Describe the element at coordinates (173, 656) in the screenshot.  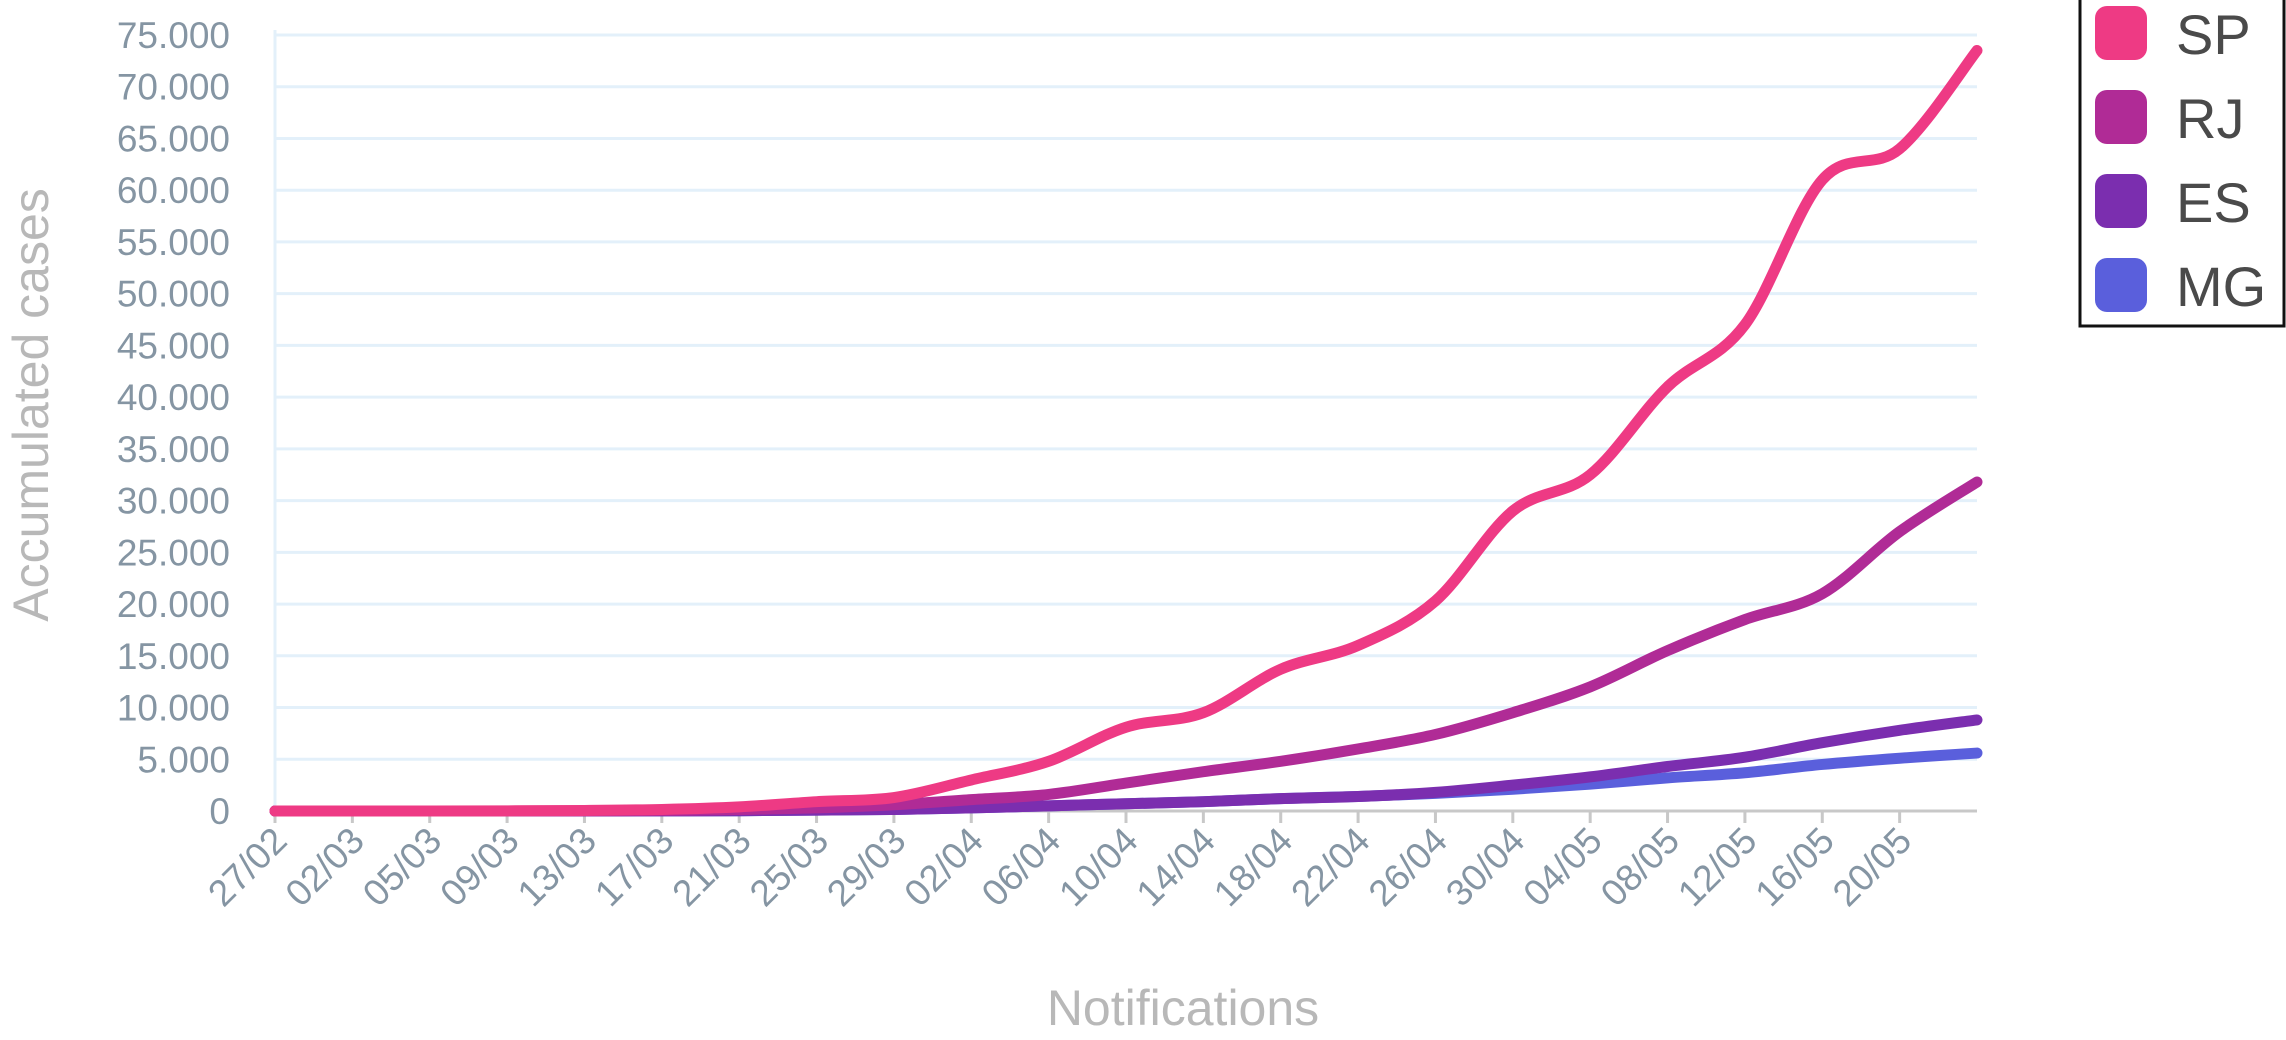
I see `y-tick-label: 15.000` at that location.